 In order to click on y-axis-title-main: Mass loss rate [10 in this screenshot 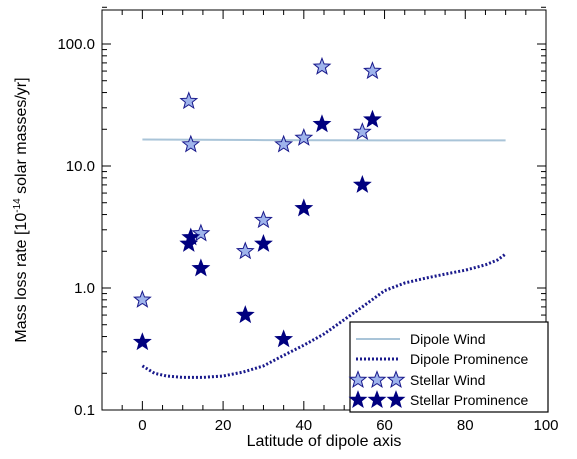, I will do `click(21, 278)`.